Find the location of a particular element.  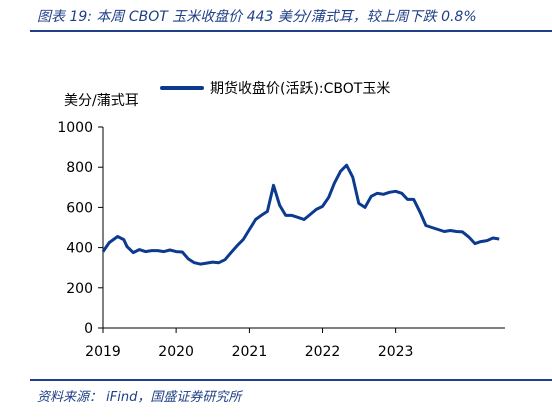

y-ticks: 0 200 400 600 800 1000 is located at coordinates (80, 228).